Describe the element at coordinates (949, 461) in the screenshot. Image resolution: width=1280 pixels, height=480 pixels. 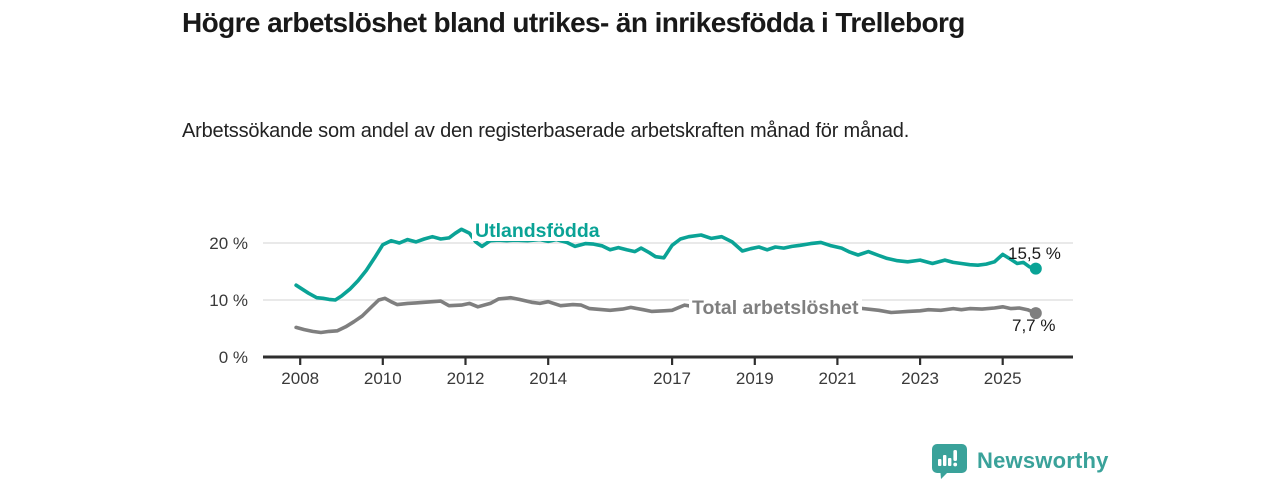
I see `newsworthy-icon` at that location.